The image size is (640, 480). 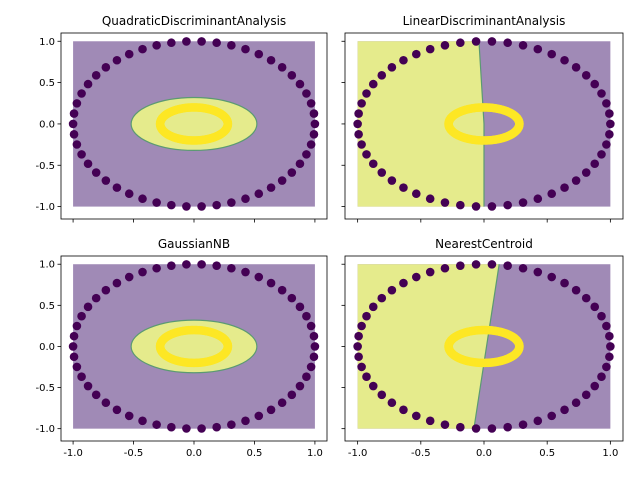 What do you see at coordinates (255, 453) in the screenshot?
I see `x-tick-label: 0.5` at bounding box center [255, 453].